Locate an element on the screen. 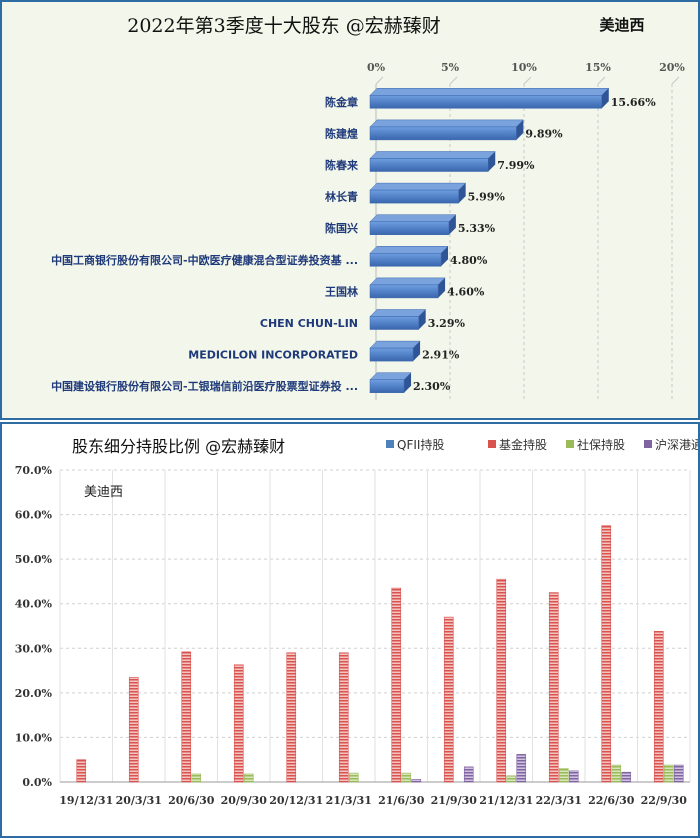 This screenshot has height=838, width=700. top-bar-category-label: 陈金章 is located at coordinates (341, 102).